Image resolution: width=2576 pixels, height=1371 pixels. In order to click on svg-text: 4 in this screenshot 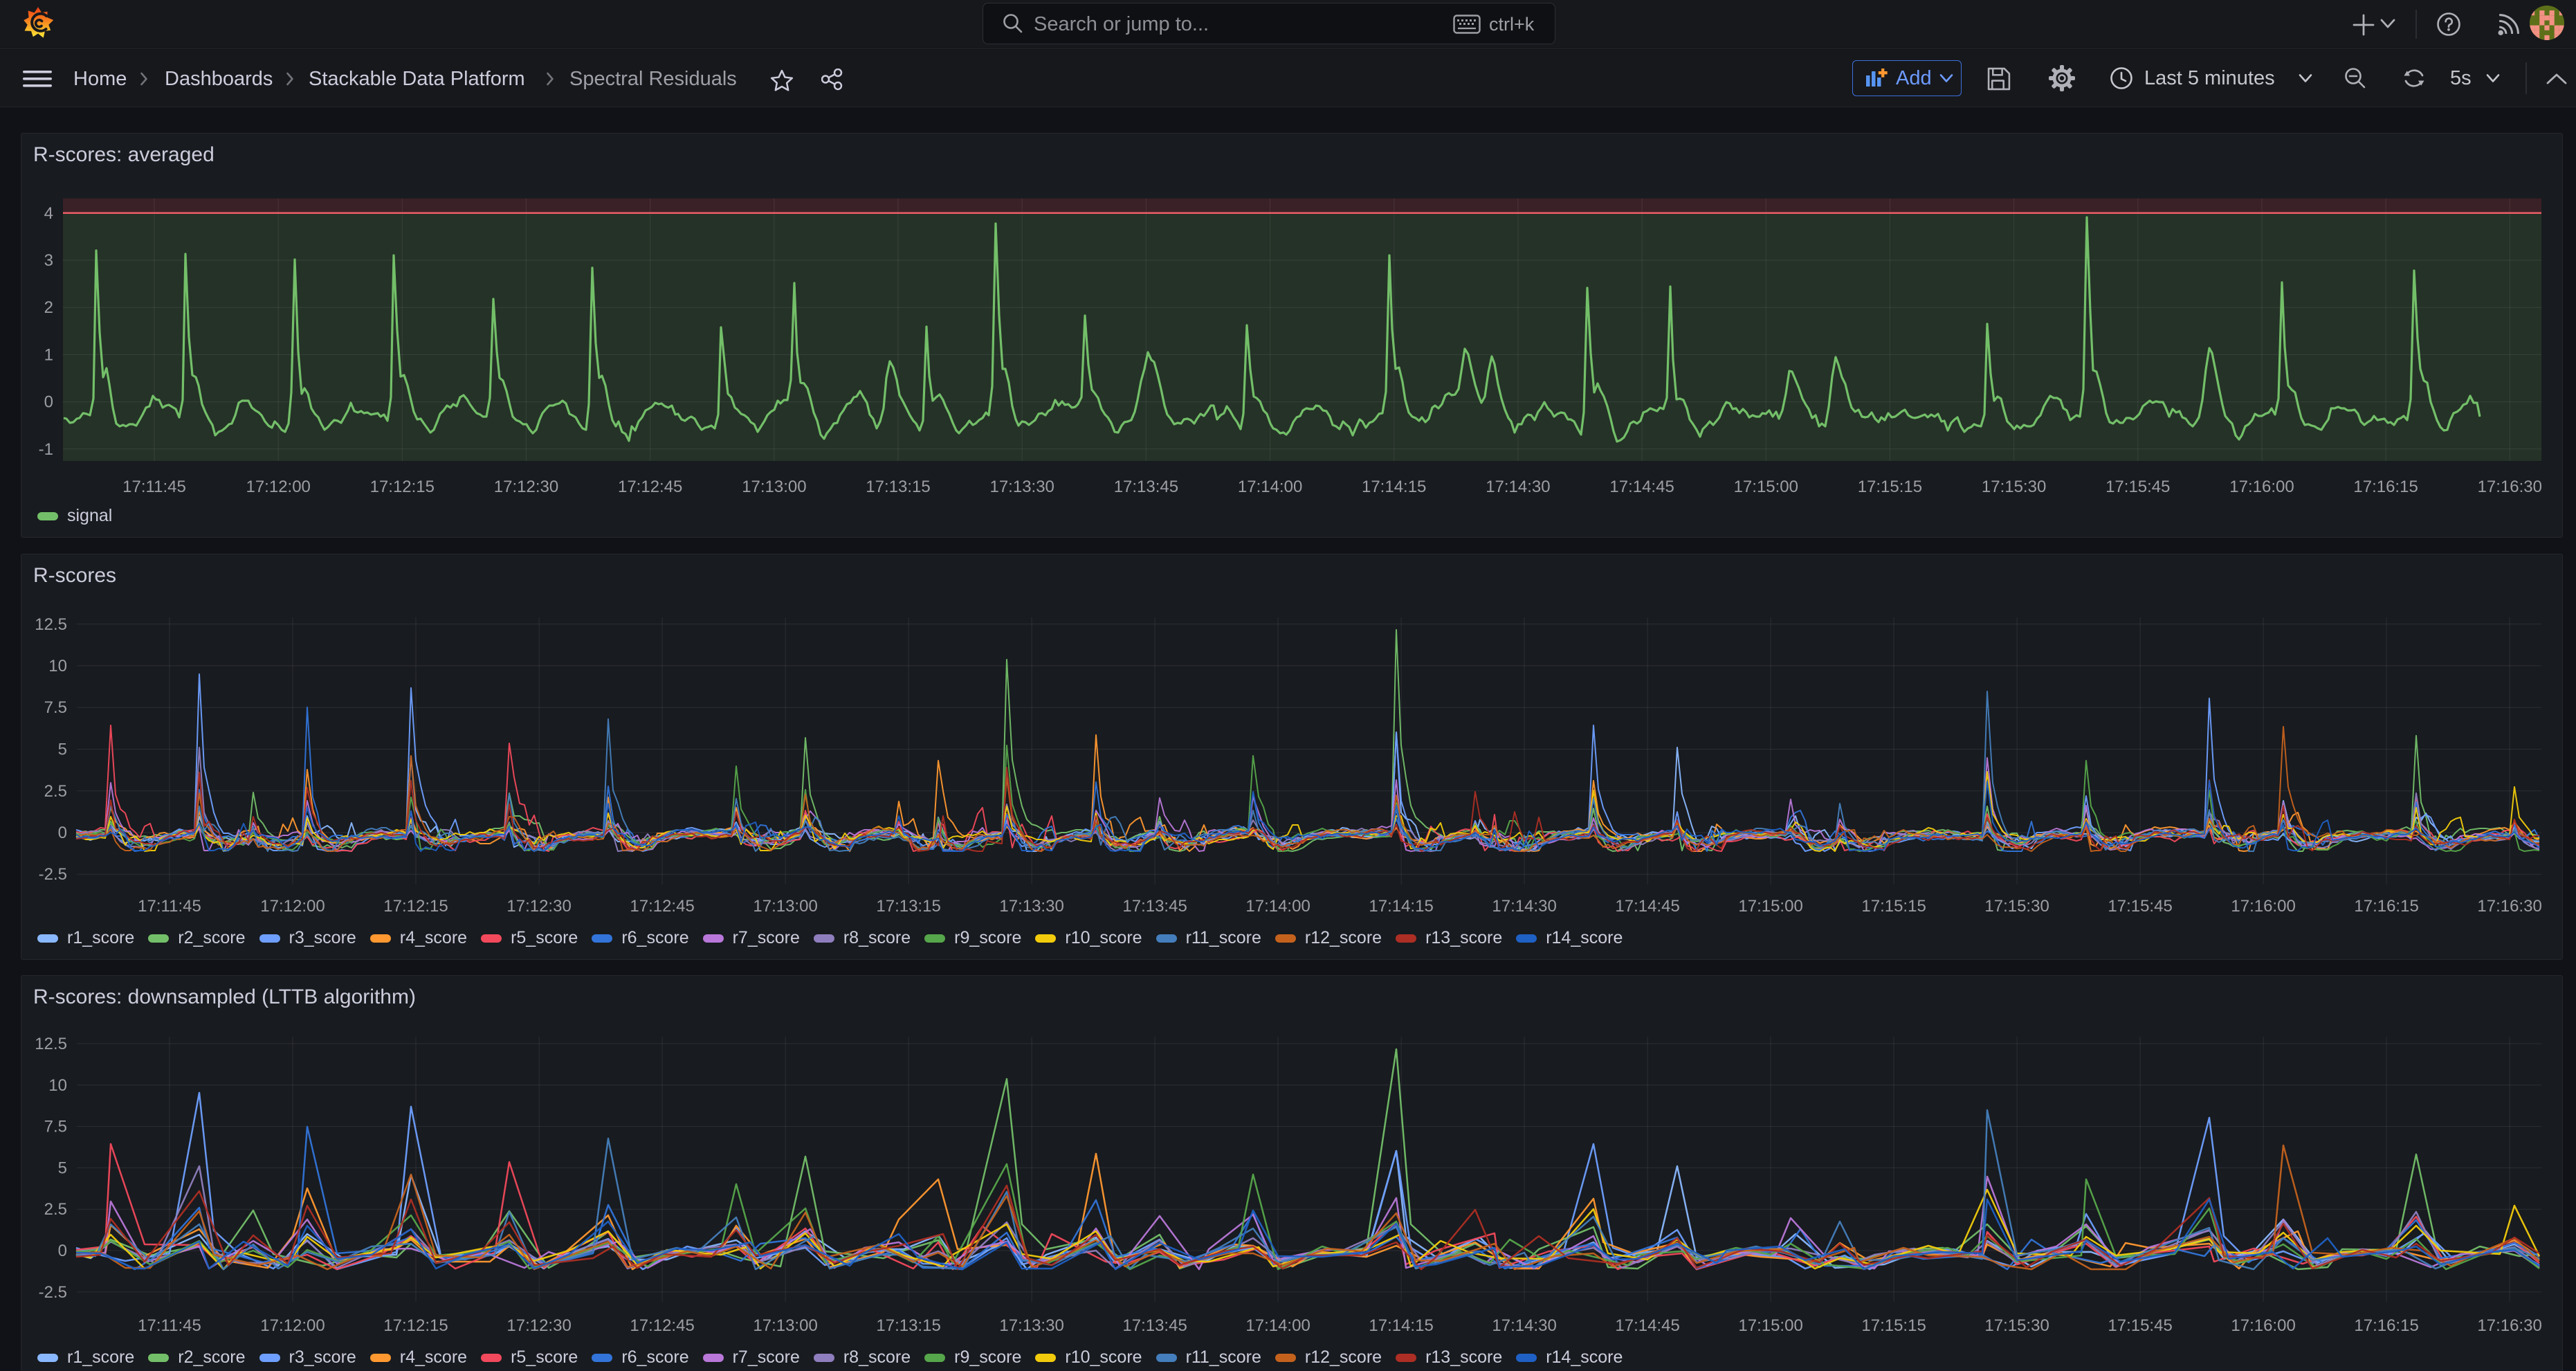, I will do `click(49, 213)`.